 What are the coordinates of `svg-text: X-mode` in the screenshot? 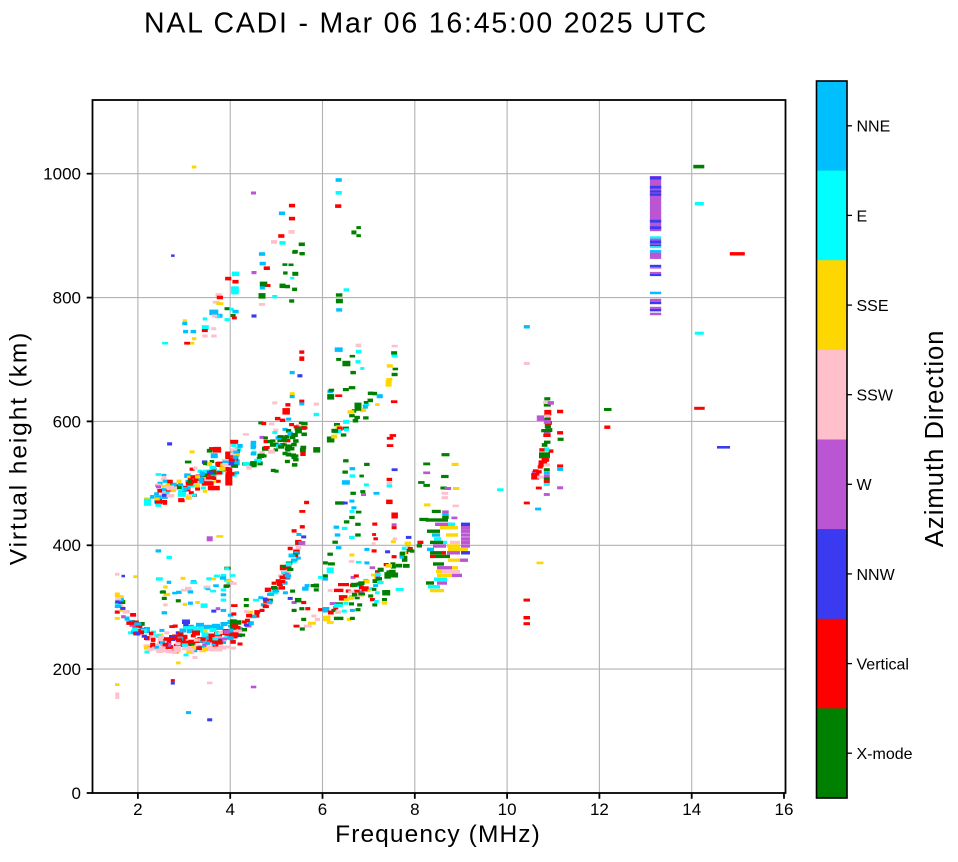 It's located at (885, 754).